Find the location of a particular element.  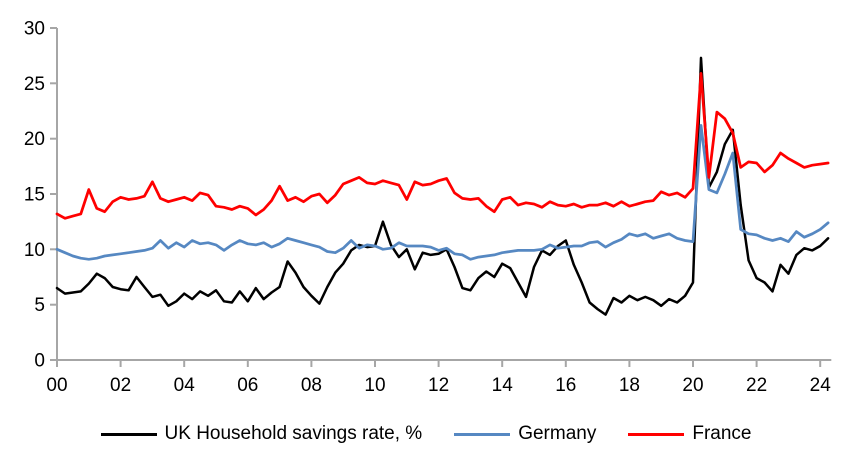

legend-item-germany: Germany is located at coordinates (525, 434).